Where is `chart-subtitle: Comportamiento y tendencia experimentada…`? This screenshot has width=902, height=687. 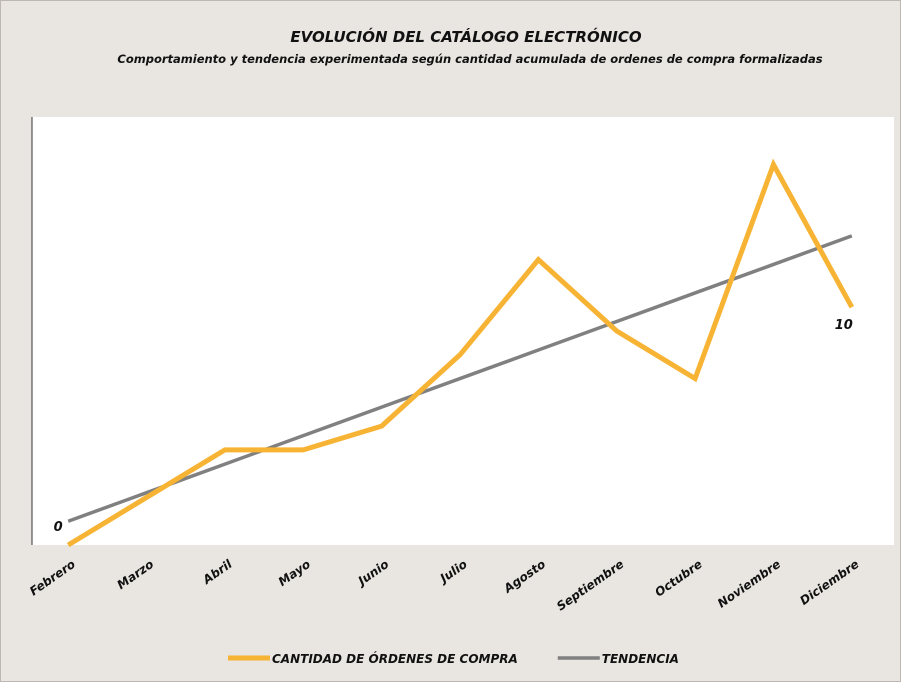
chart-subtitle: Comportamiento y tendencia experimentada… is located at coordinates (470, 59).